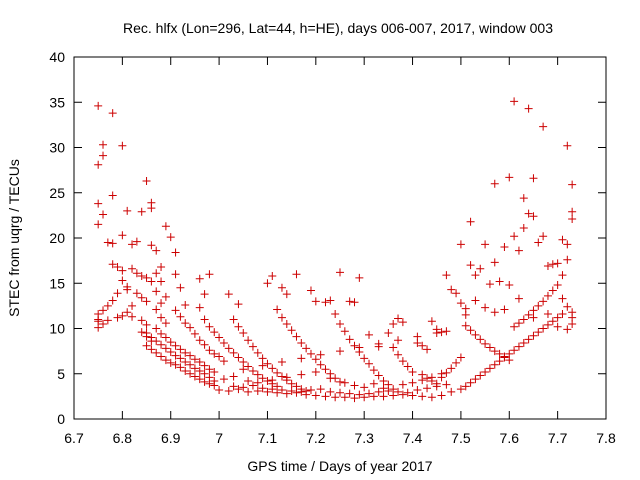 The width and height of the screenshot is (640, 480). Describe the element at coordinates (57, 148) in the screenshot. I see `y-tick-label: 30` at that location.